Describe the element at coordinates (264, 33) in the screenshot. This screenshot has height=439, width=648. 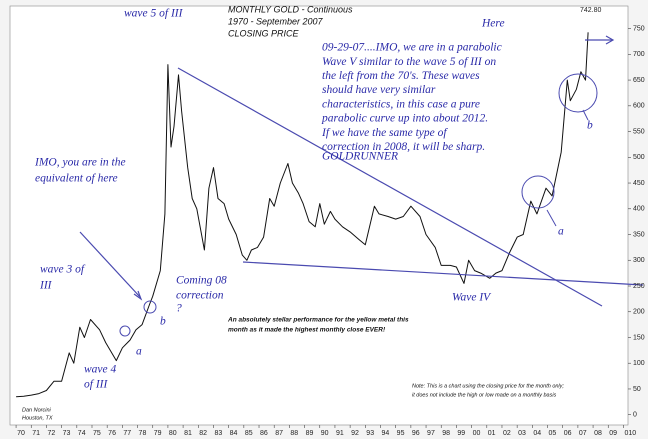
I see `chart-subtitle: CLOSING PRICE` at that location.